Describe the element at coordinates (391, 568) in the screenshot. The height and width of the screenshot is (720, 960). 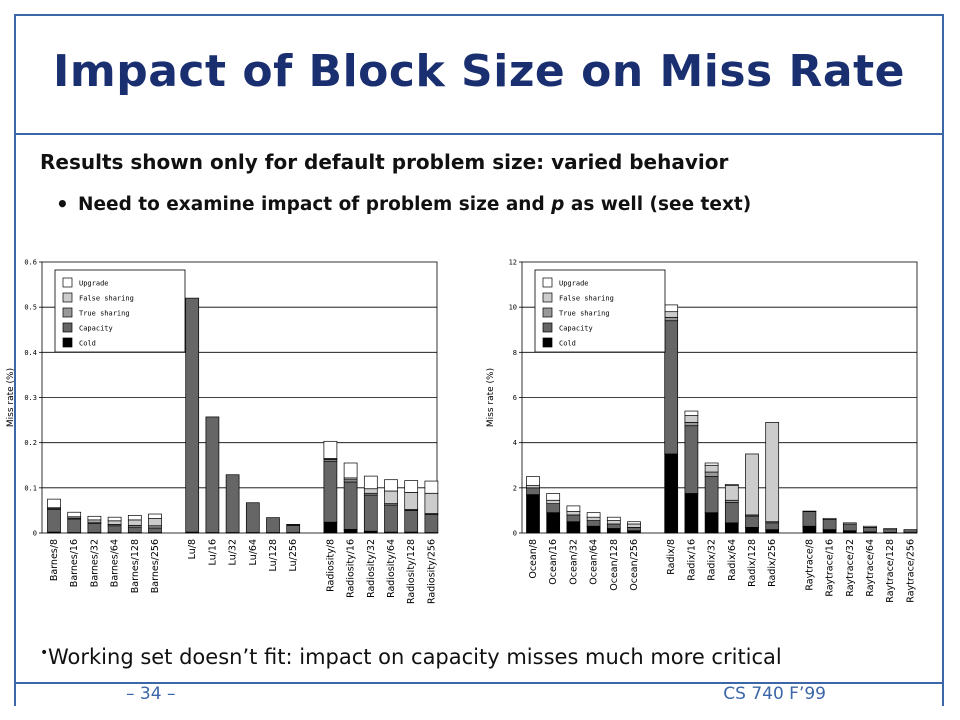
I see `x-tick-label: Radiosity/64` at that location.